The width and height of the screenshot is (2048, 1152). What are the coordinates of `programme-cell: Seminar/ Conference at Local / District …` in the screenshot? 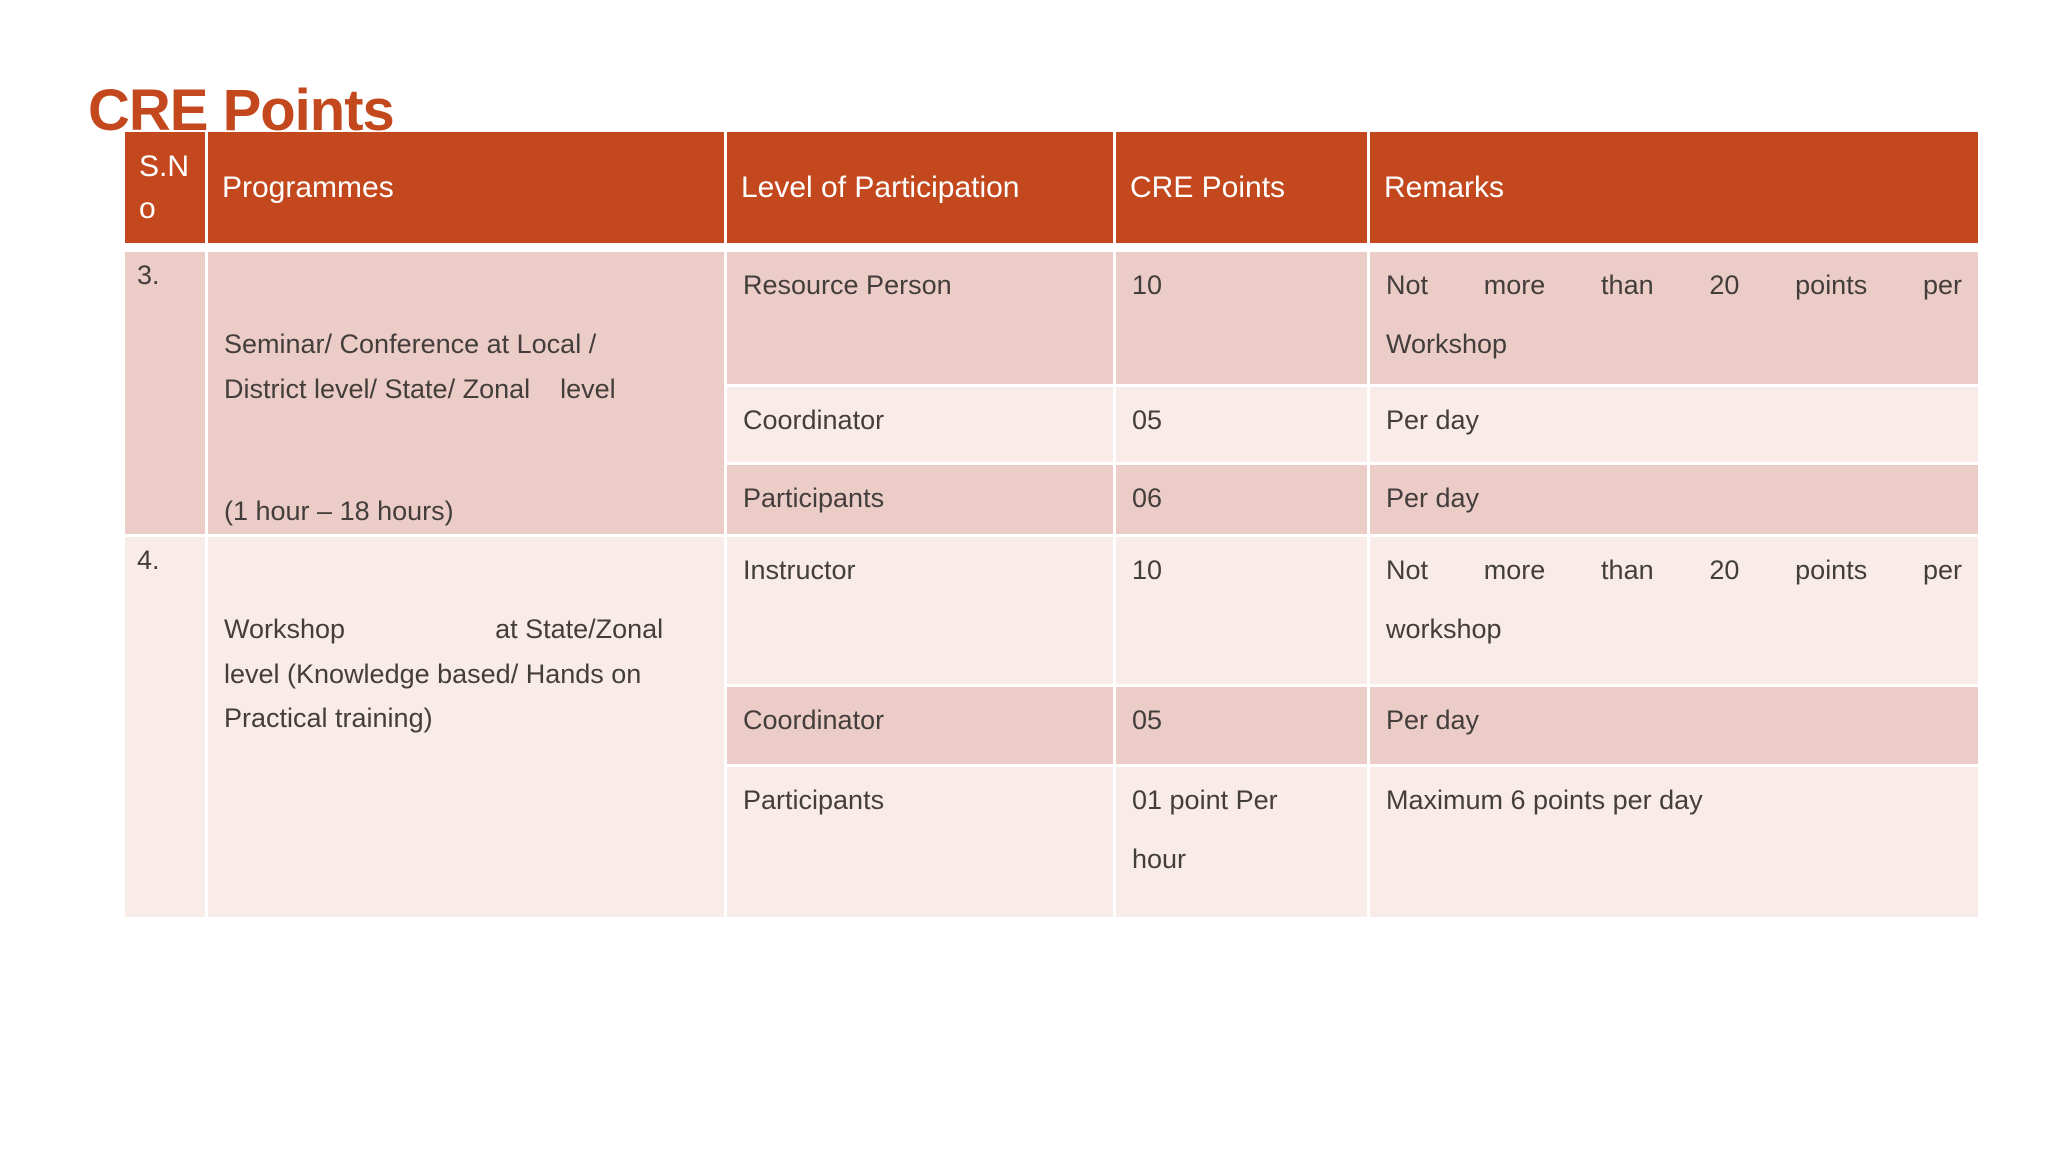 It's located at (466, 393).